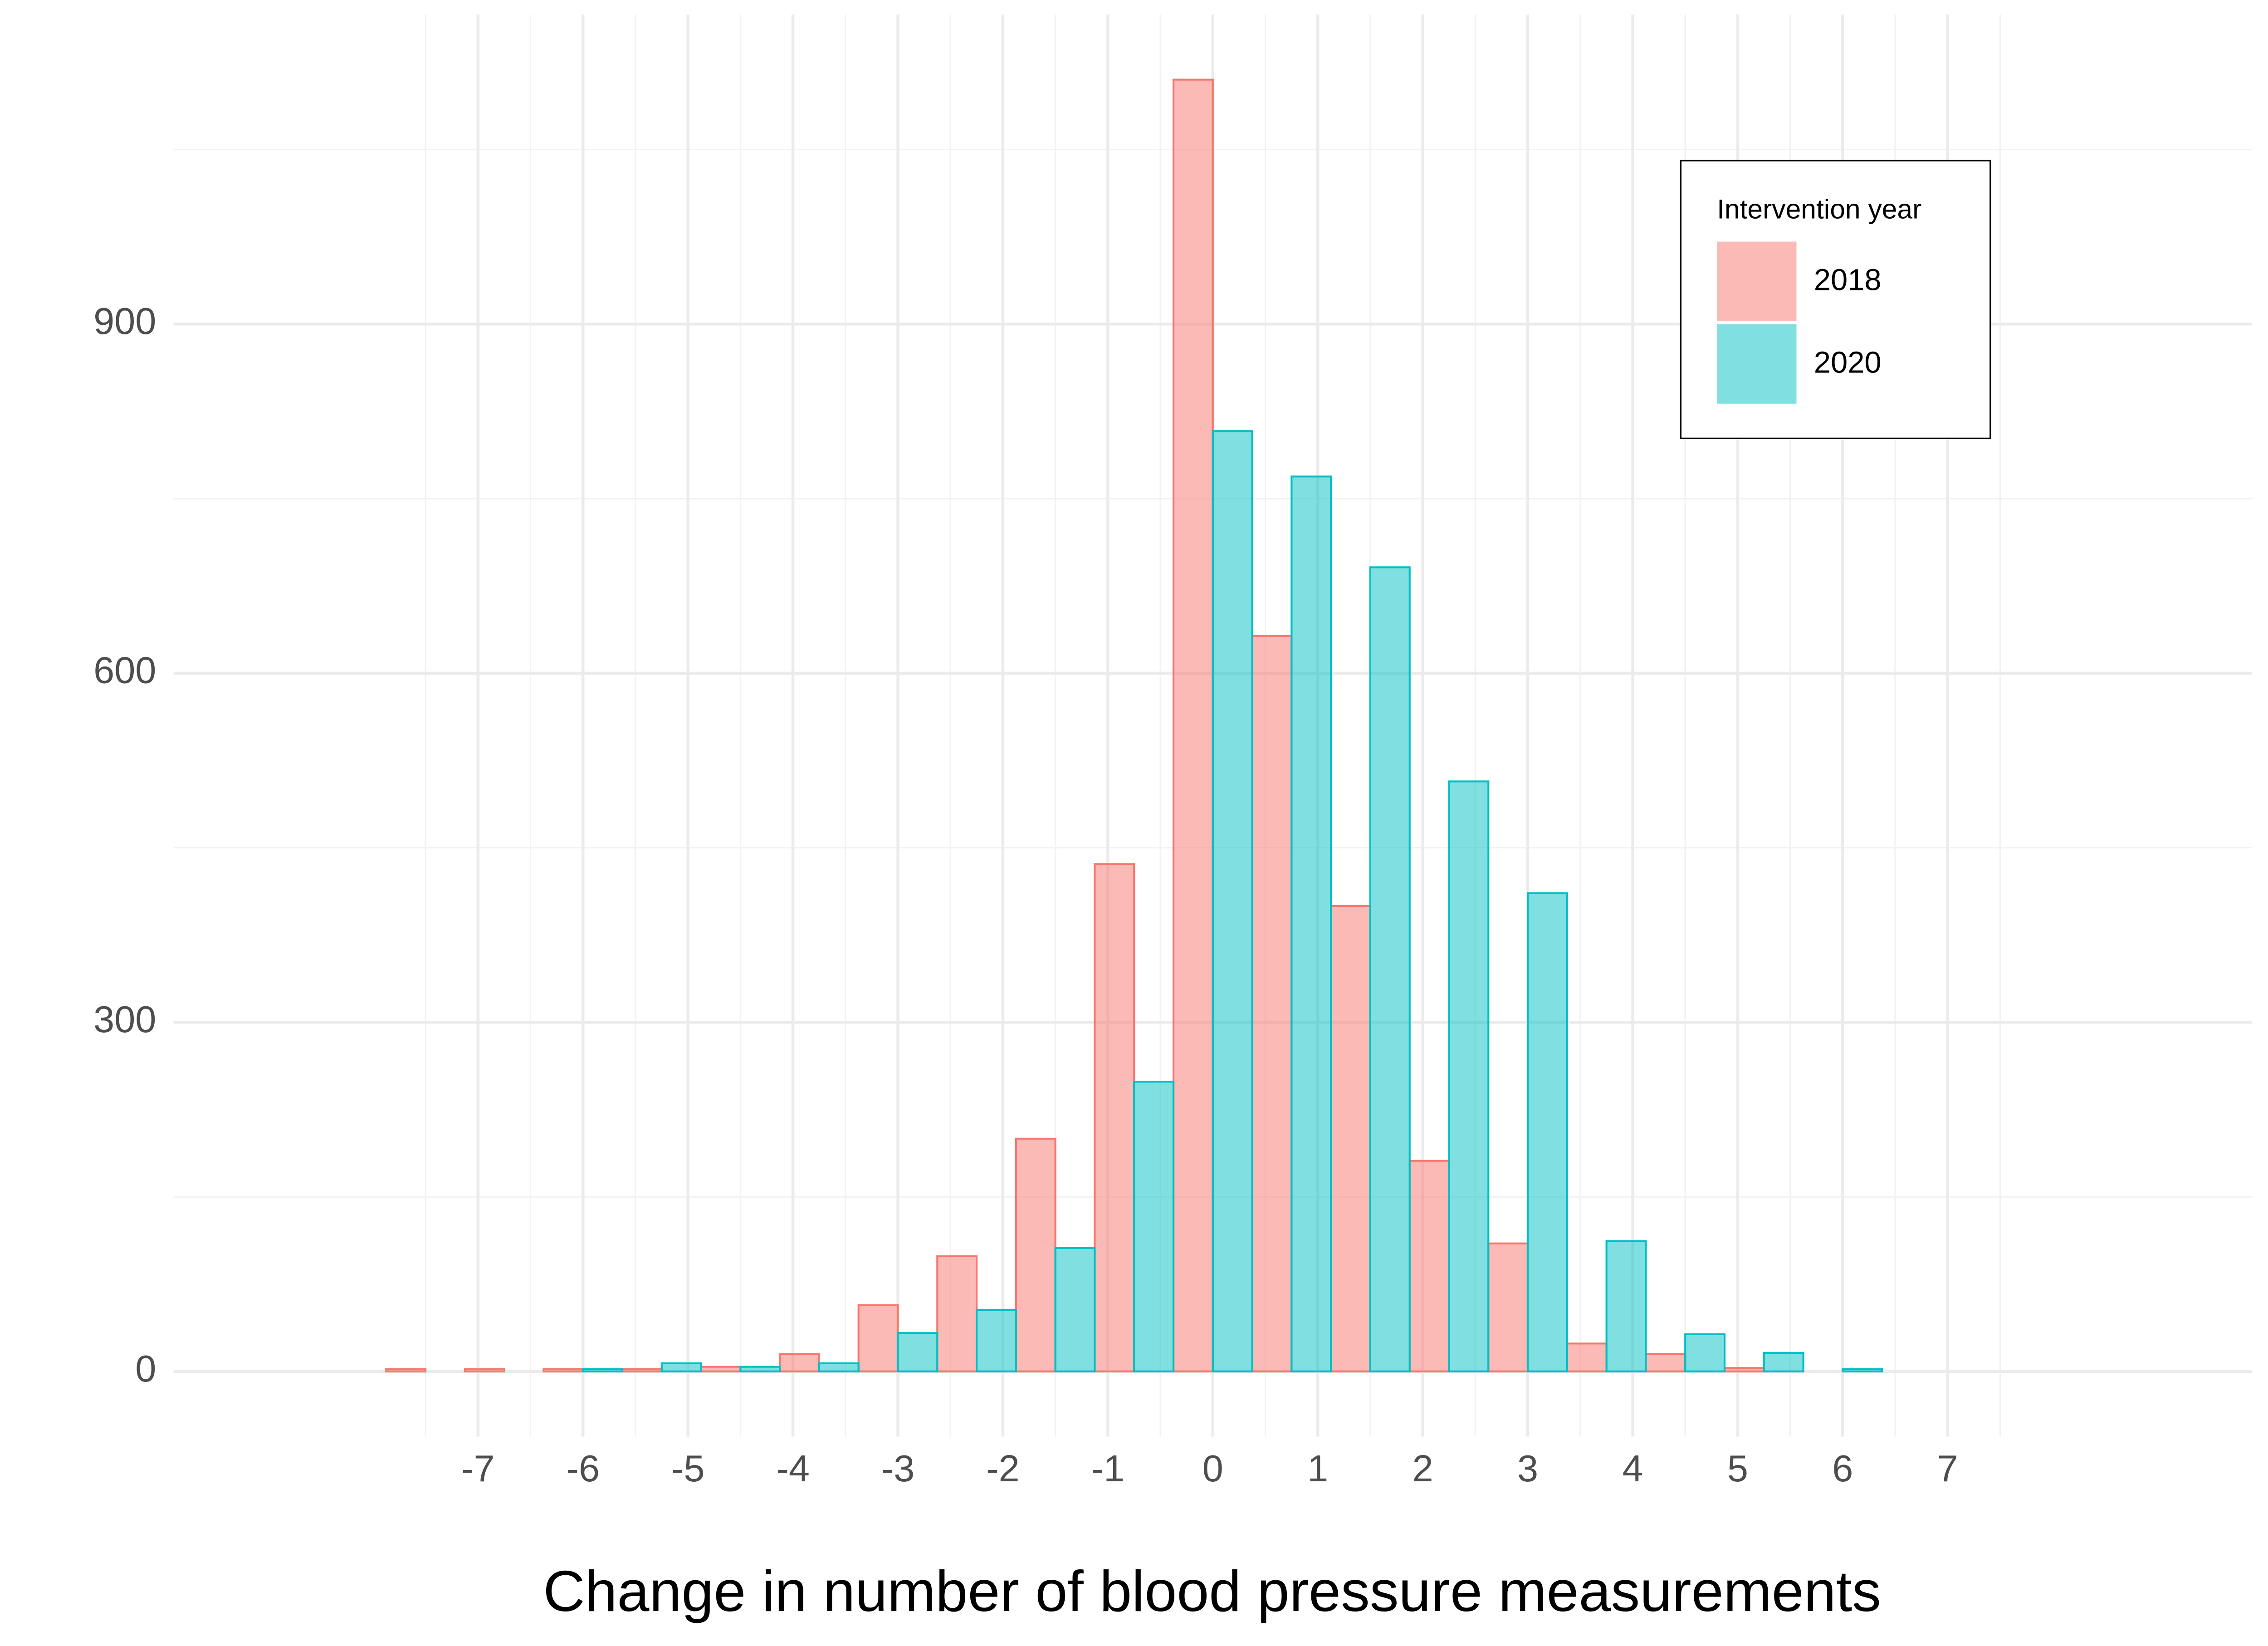  I want to click on legend: Intervention year 2018 2020, so click(1836, 299).